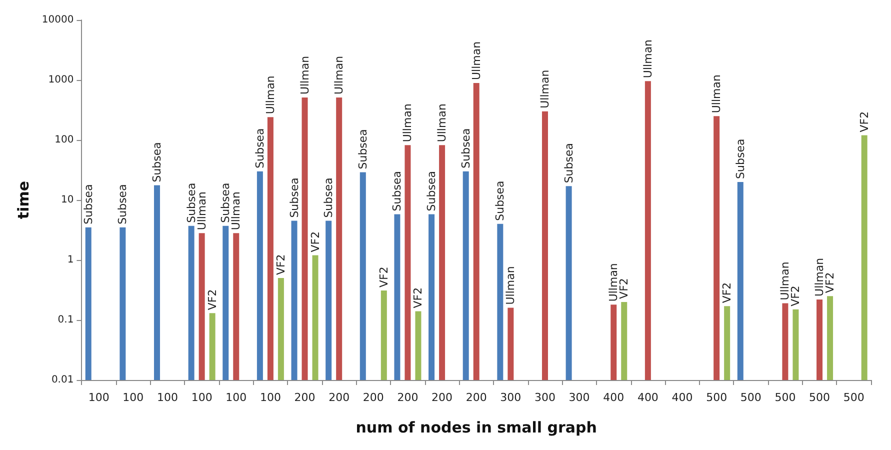 The width and height of the screenshot is (891, 450). Describe the element at coordinates (476, 427) in the screenshot. I see `x-axis-title: num of nodes in small graph` at that location.